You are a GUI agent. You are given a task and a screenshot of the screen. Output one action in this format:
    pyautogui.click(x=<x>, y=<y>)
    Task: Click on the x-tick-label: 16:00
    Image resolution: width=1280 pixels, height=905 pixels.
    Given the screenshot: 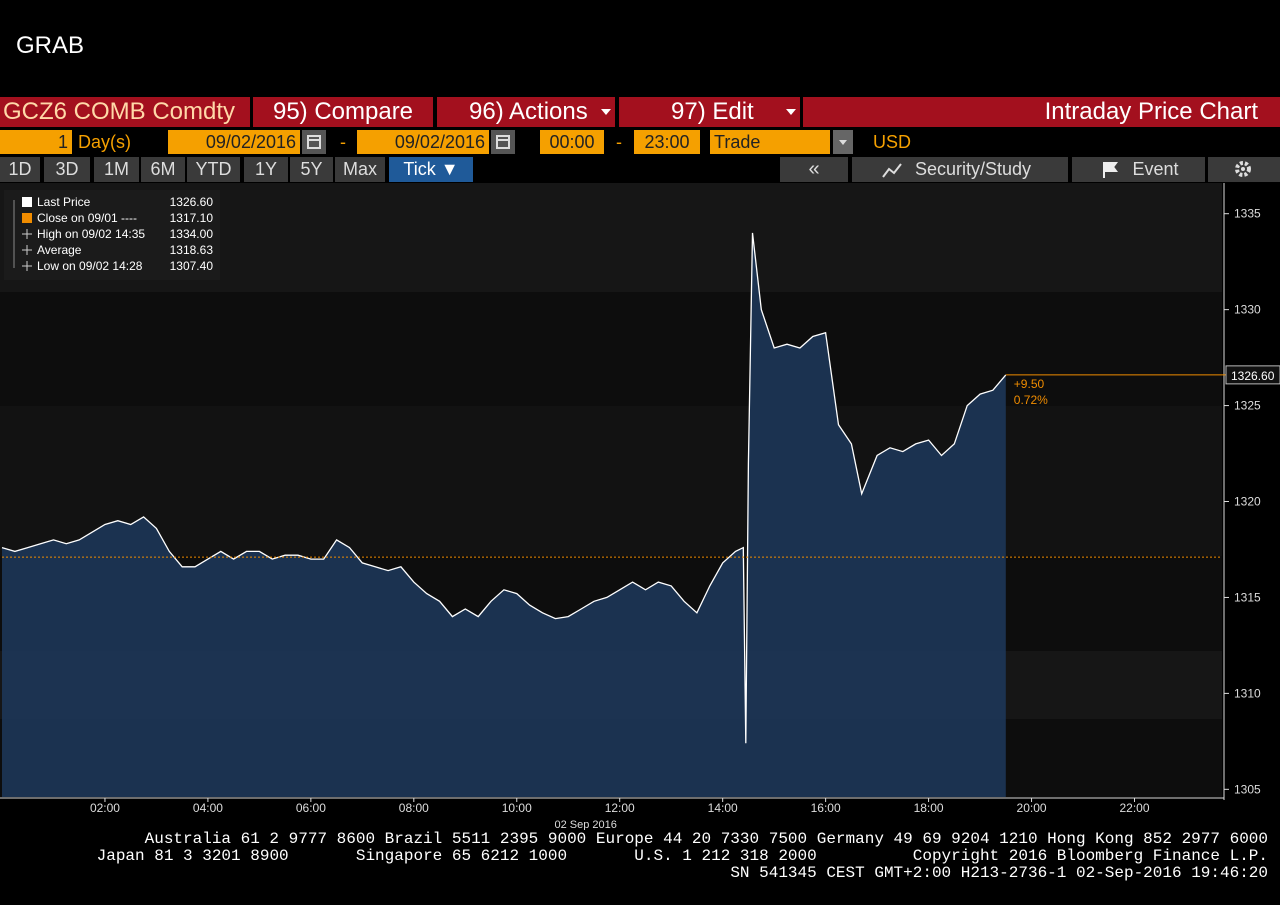 What is the action you would take?
    pyautogui.click(x=826, y=808)
    